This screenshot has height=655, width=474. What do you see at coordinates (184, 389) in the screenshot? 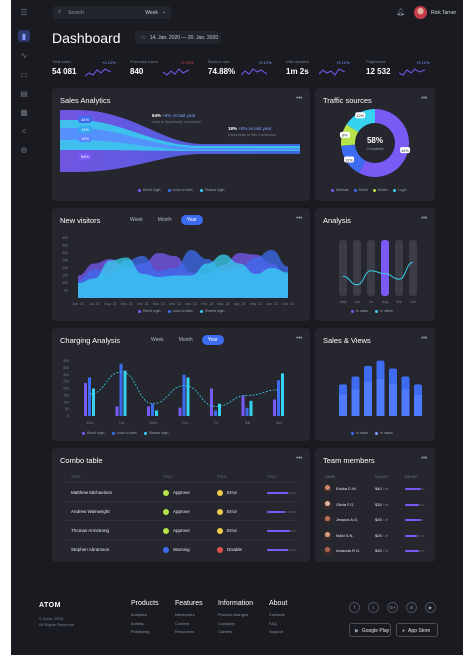
I see `trend-line` at bounding box center [184, 389].